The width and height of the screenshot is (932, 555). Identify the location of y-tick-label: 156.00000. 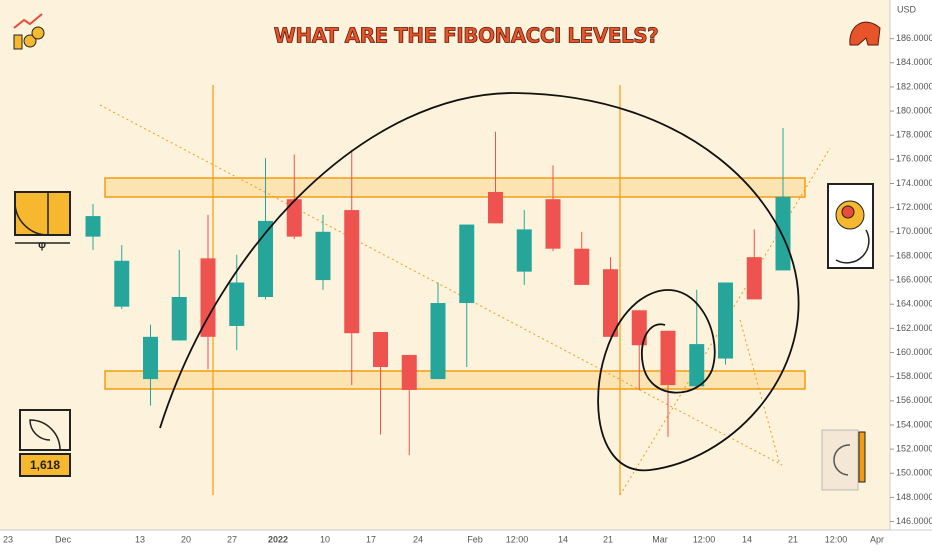
(914, 400).